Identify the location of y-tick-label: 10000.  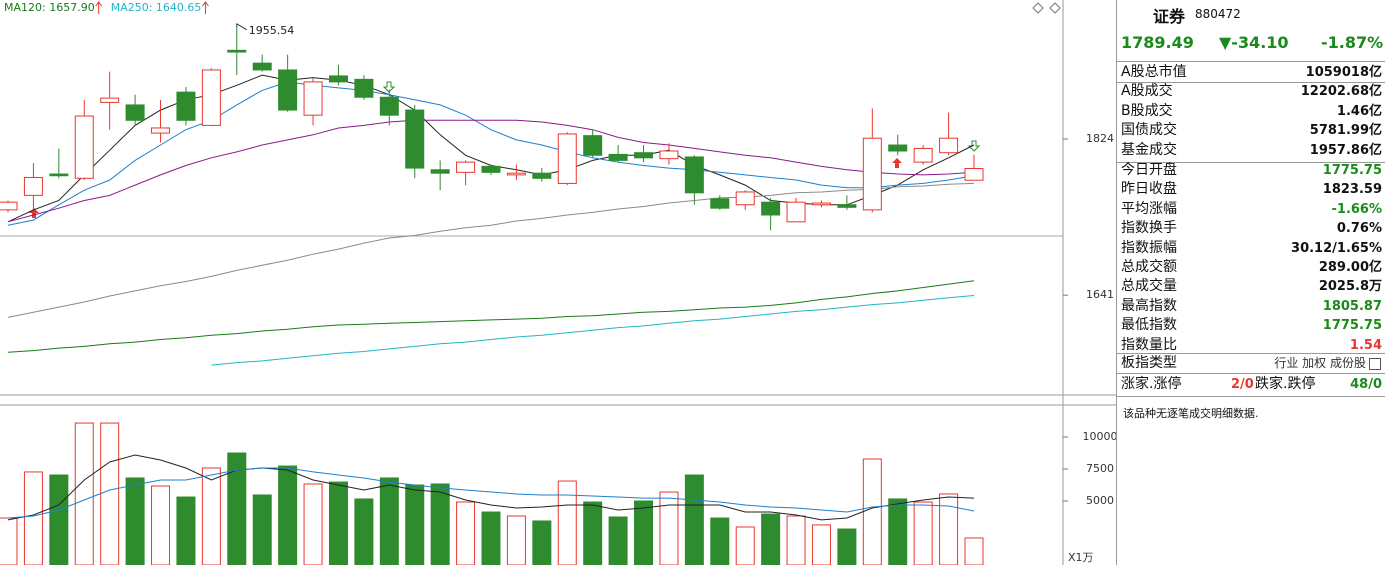
(1100, 436).